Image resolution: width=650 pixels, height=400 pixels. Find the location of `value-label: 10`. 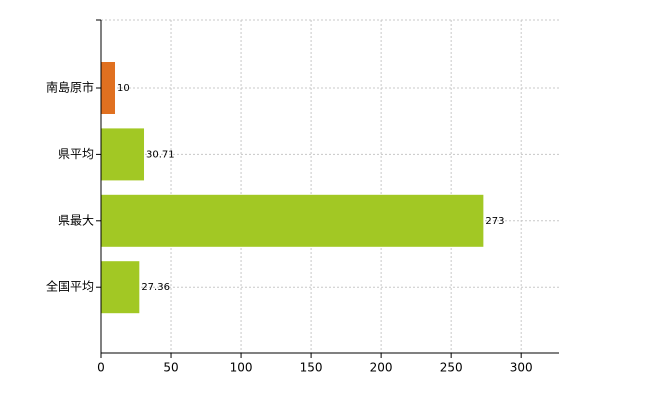

value-label: 10 is located at coordinates (123, 88).